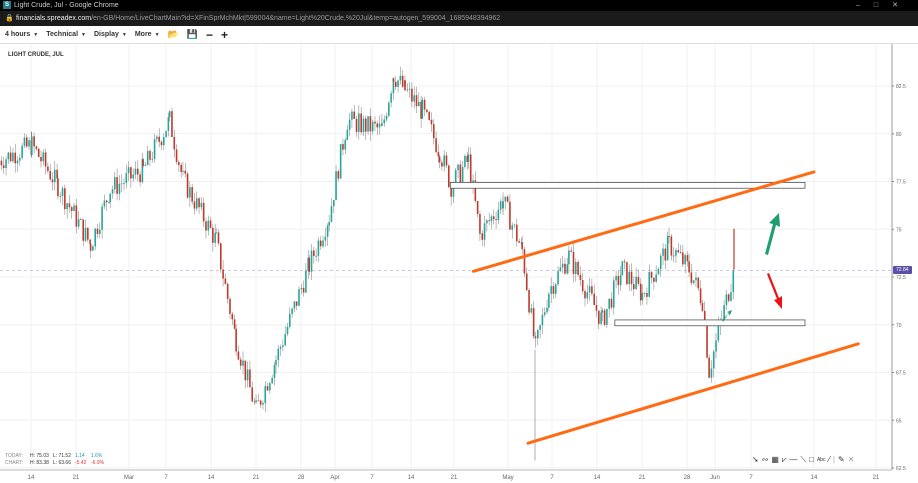  Describe the element at coordinates (765, 459) in the screenshot. I see `curve-icon: ∾` at that location.